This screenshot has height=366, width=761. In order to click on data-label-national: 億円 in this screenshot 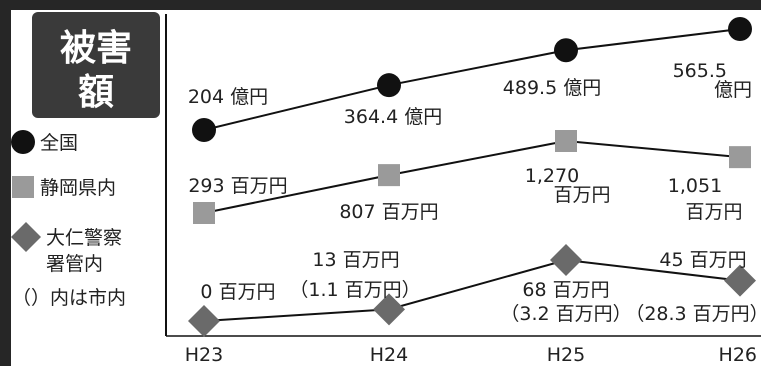, I will do `click(733, 90)`.